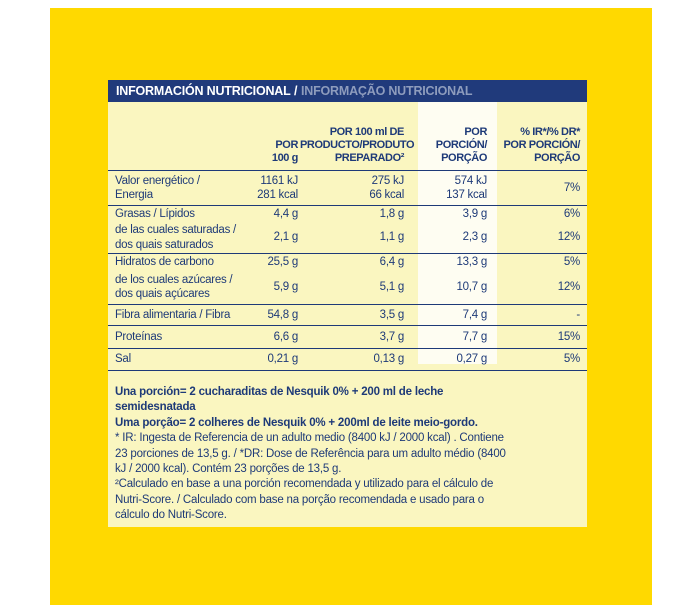 Image resolution: width=700 pixels, height=614 pixels. I want to click on header-ir-dr-line: POR PORCIÓN/, so click(542, 145).